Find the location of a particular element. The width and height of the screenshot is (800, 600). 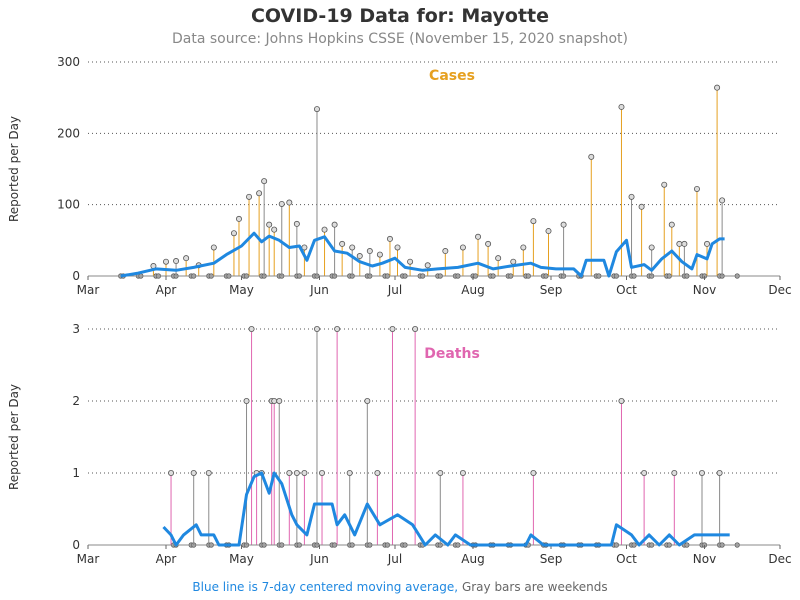

deaths-y-tick-label: 1 is located at coordinates (76, 473).